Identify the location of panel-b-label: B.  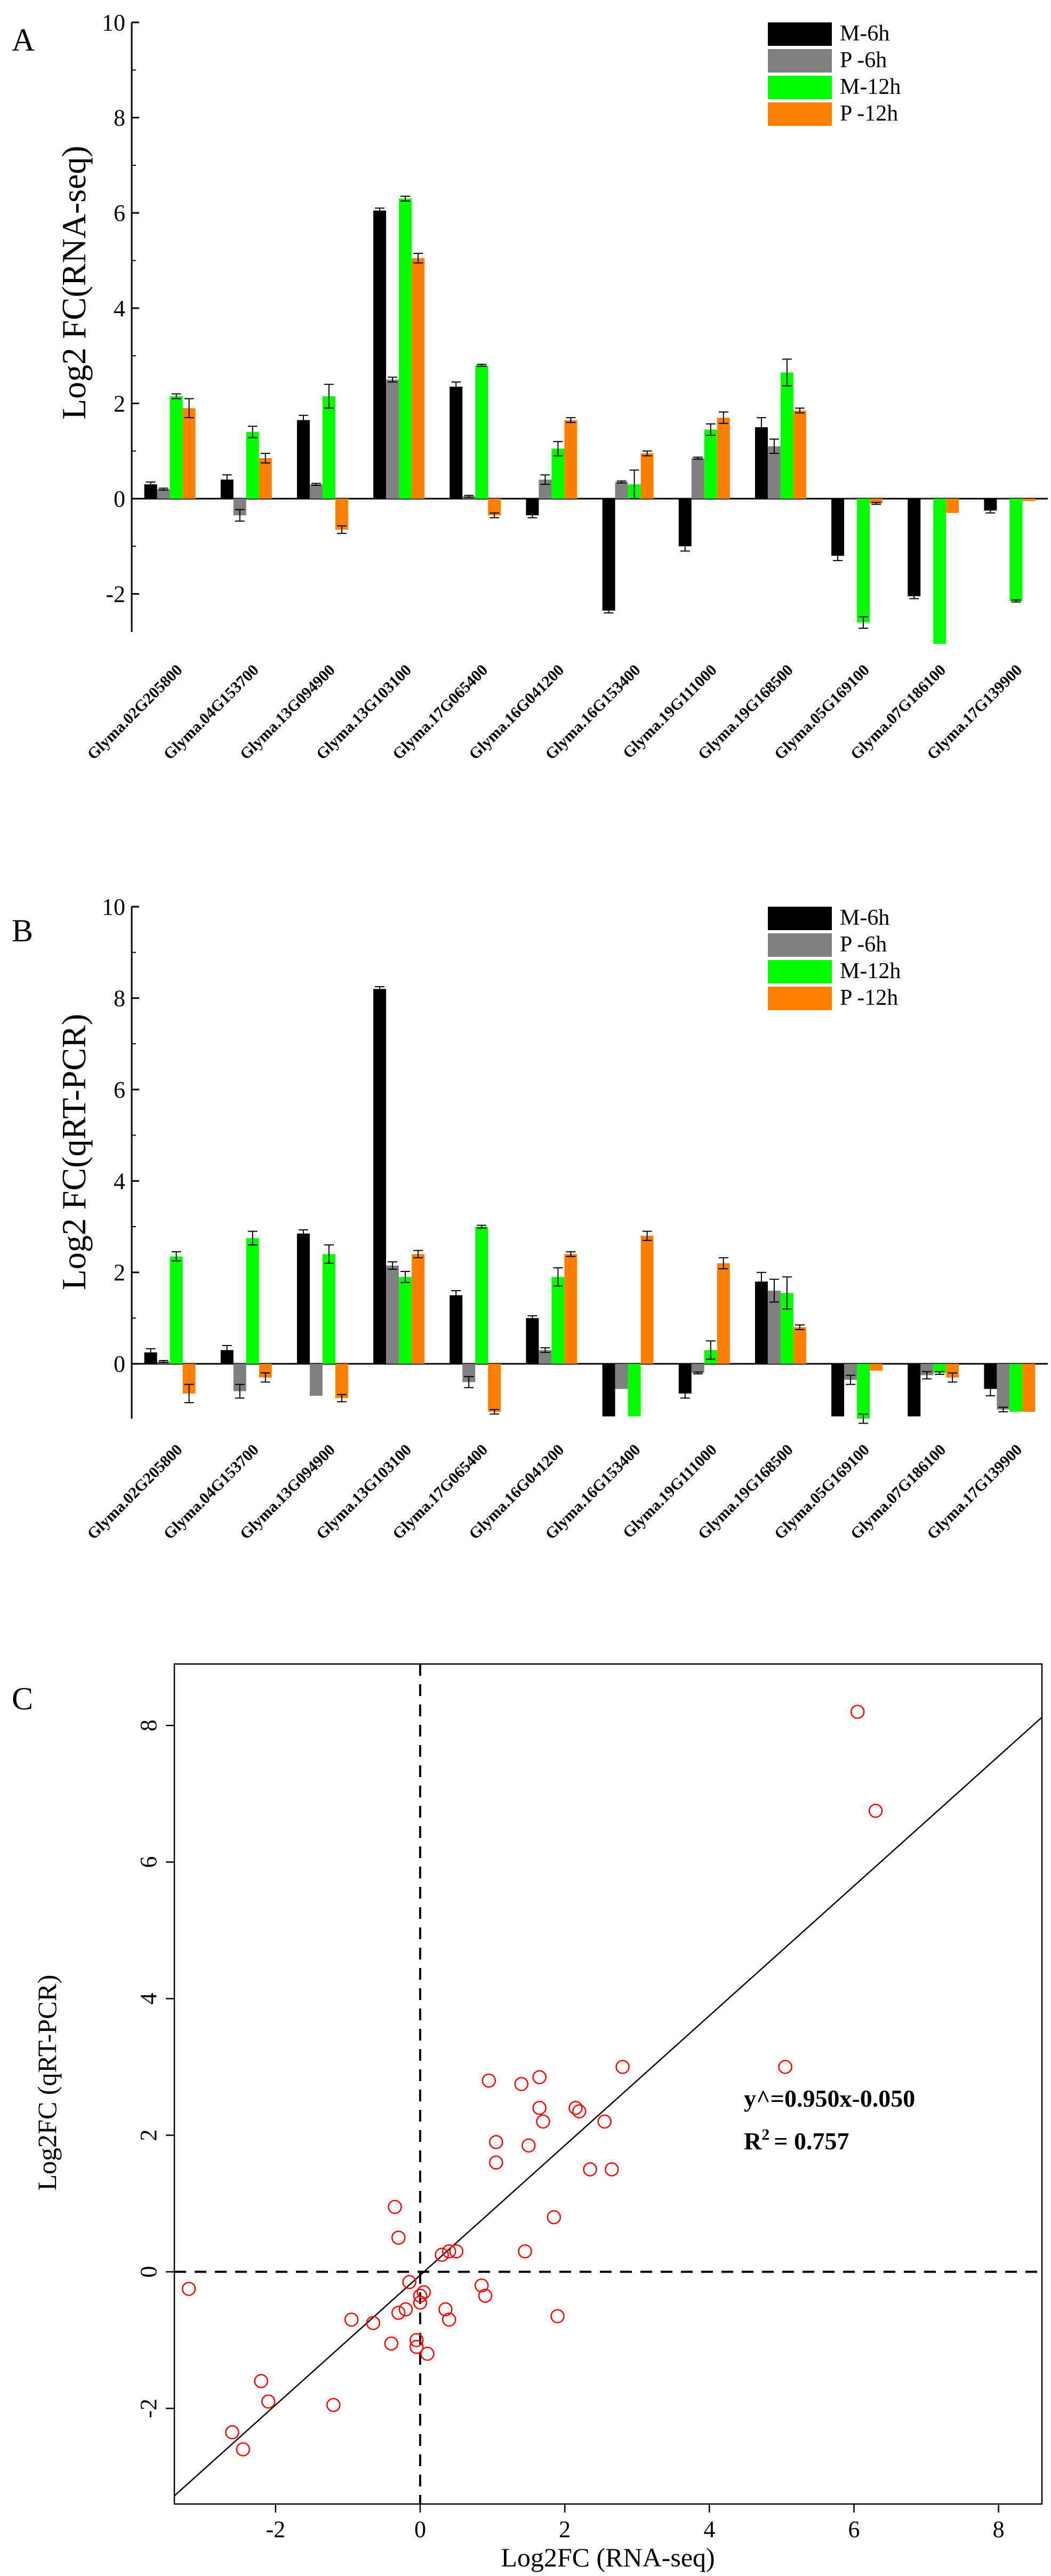
(22, 930).